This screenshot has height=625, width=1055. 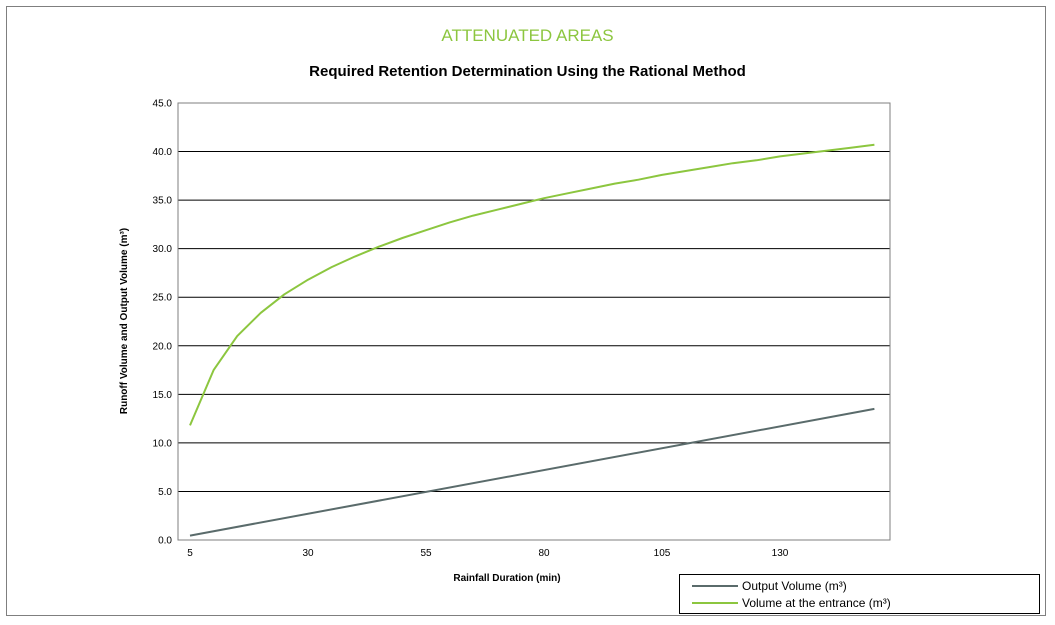 What do you see at coordinates (506, 578) in the screenshot?
I see `x-axis-title: Rainfall Duration (min)` at bounding box center [506, 578].